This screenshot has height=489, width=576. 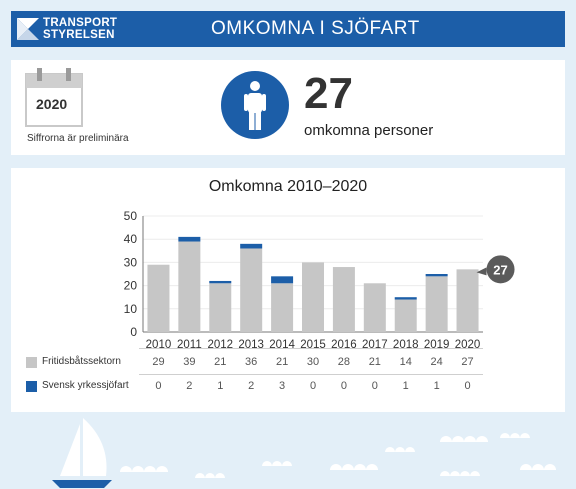 I want to click on calendar-icon, so click(x=54, y=97).